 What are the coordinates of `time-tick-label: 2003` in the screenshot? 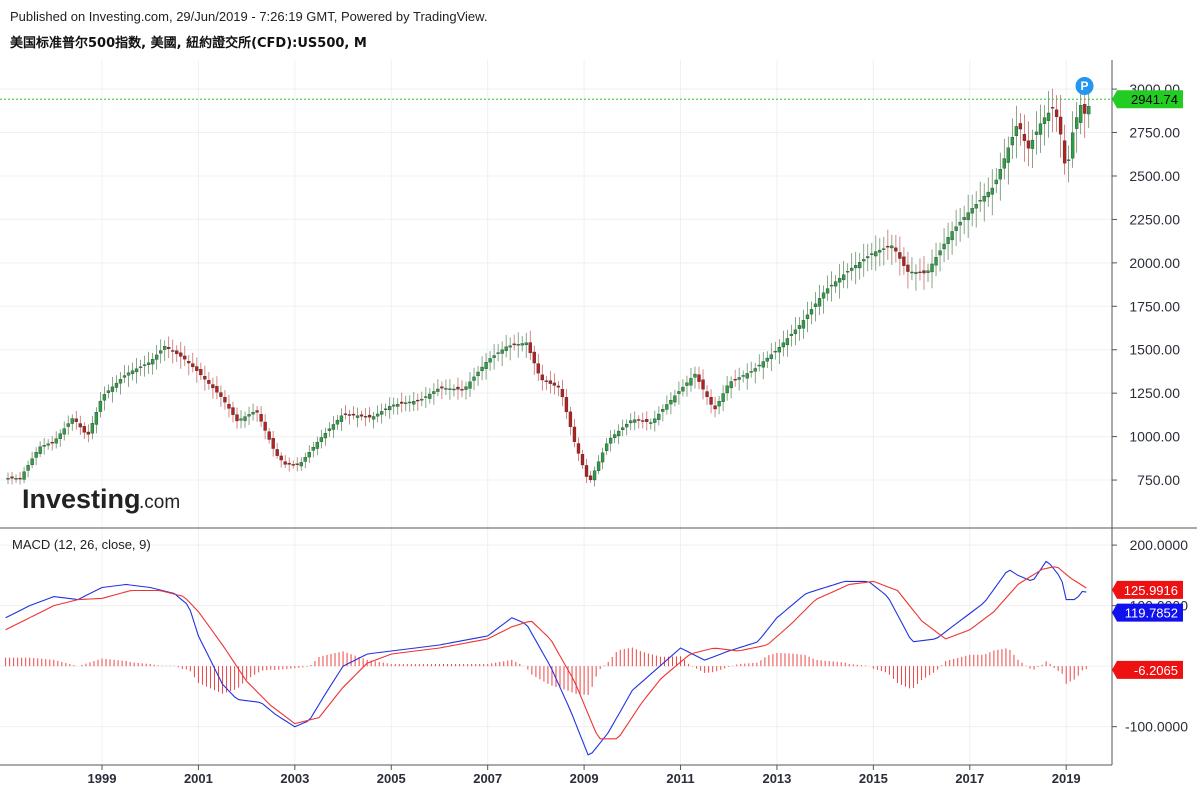 It's located at (294, 778).